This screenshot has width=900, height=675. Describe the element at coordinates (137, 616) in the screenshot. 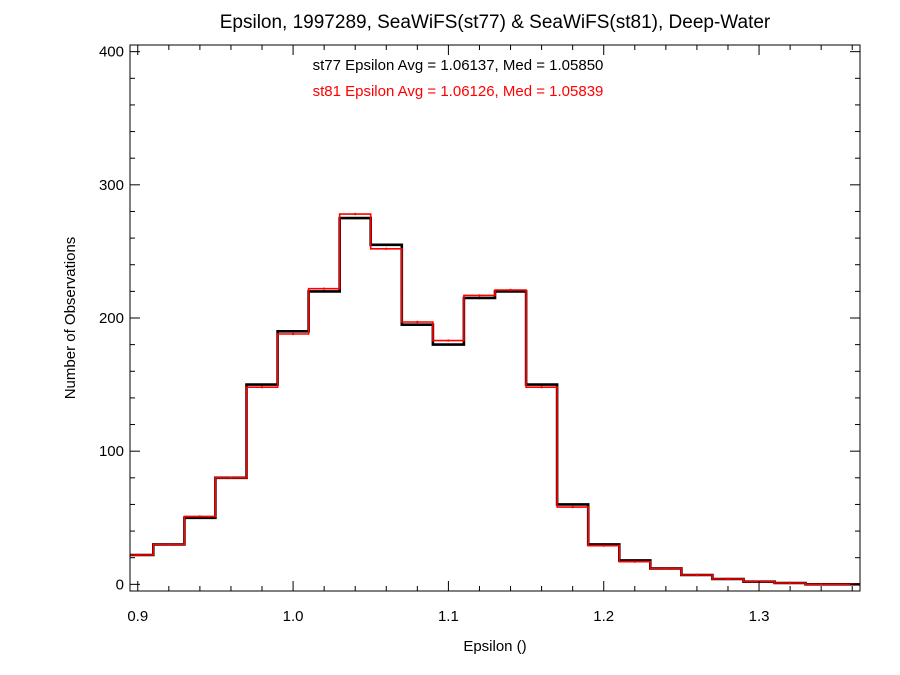

I see `x-tick-label: 0.9` at that location.